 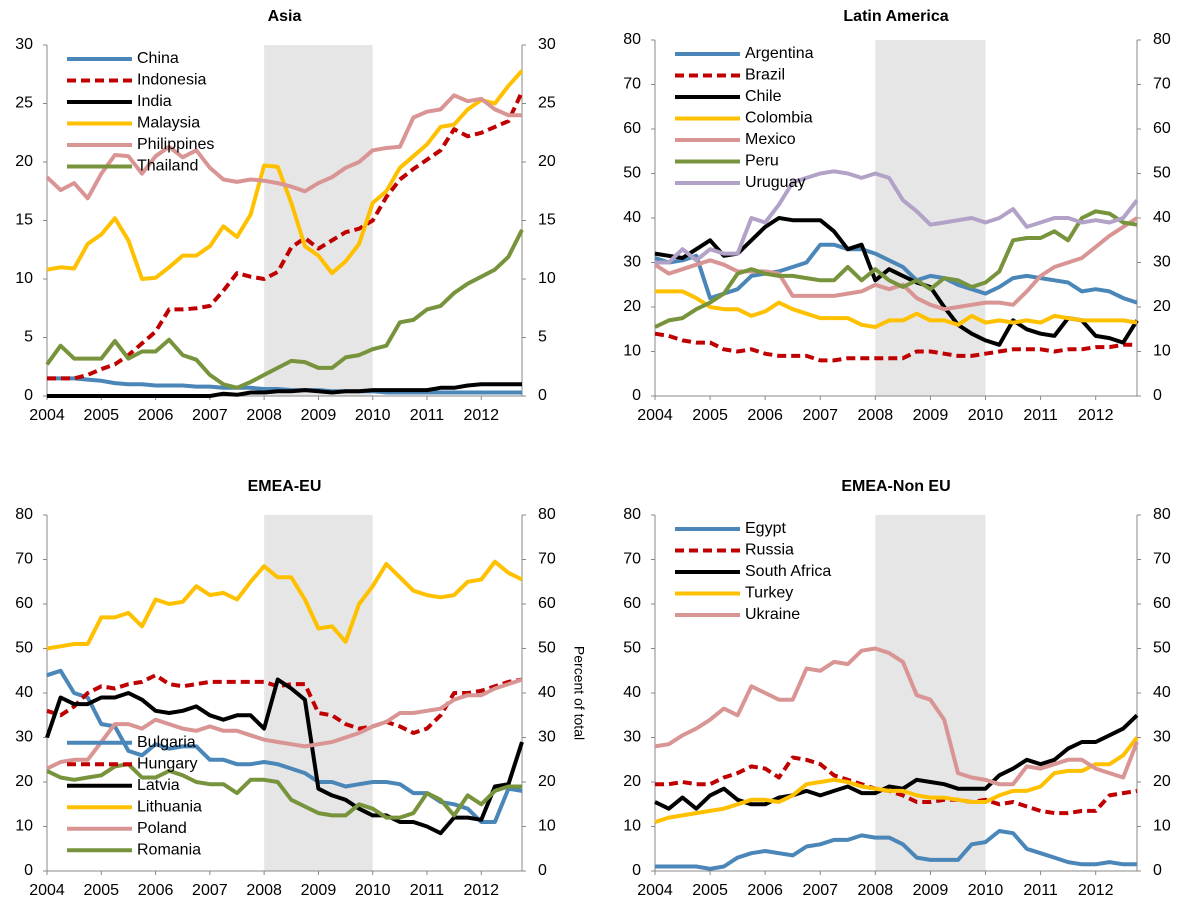 What do you see at coordinates (1162, 692) in the screenshot?
I see `y2-tick-label: 40` at bounding box center [1162, 692].